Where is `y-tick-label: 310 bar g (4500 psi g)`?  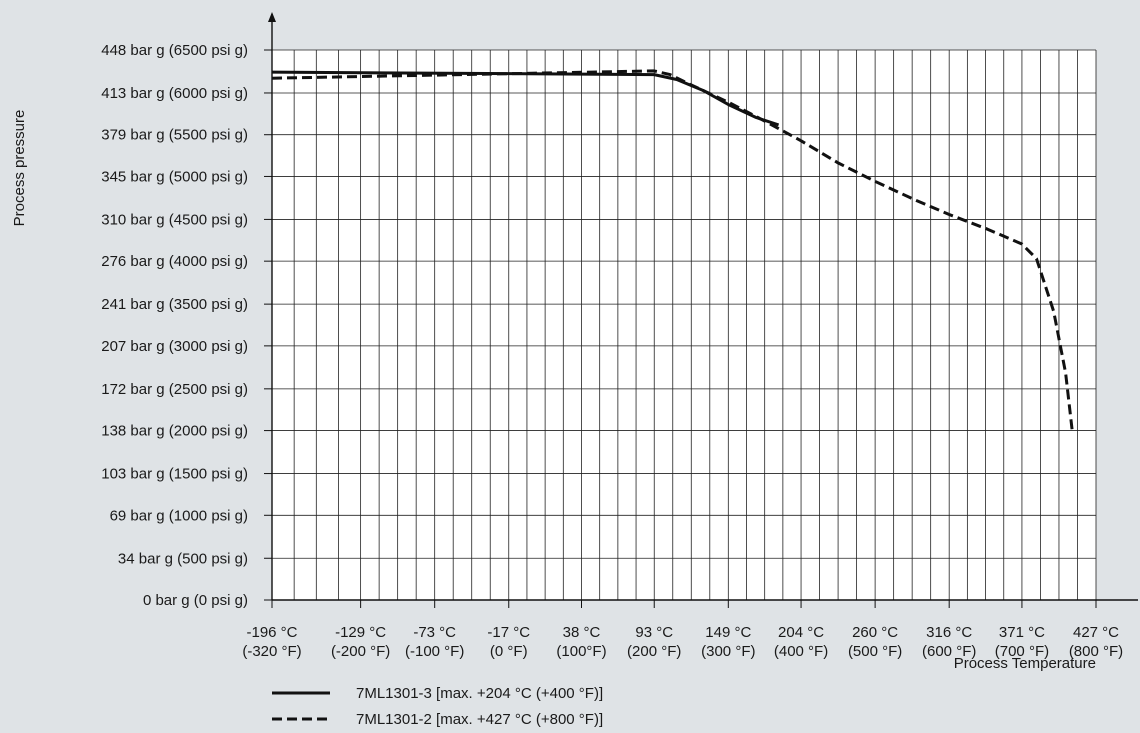
y-tick-label: 310 bar g (4500 psi g) is located at coordinates (174, 219).